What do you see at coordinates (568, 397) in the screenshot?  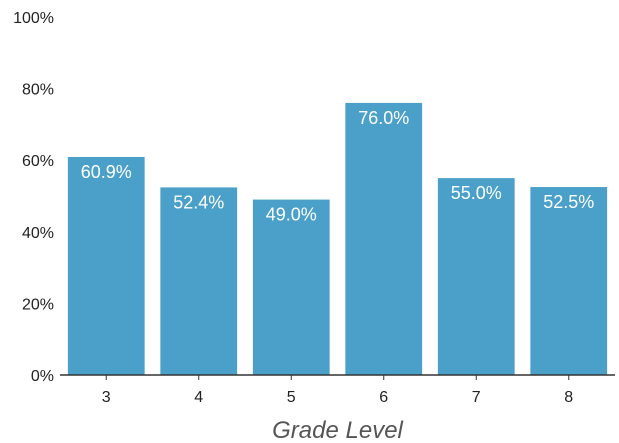 I see `x-tick-label: 8` at bounding box center [568, 397].